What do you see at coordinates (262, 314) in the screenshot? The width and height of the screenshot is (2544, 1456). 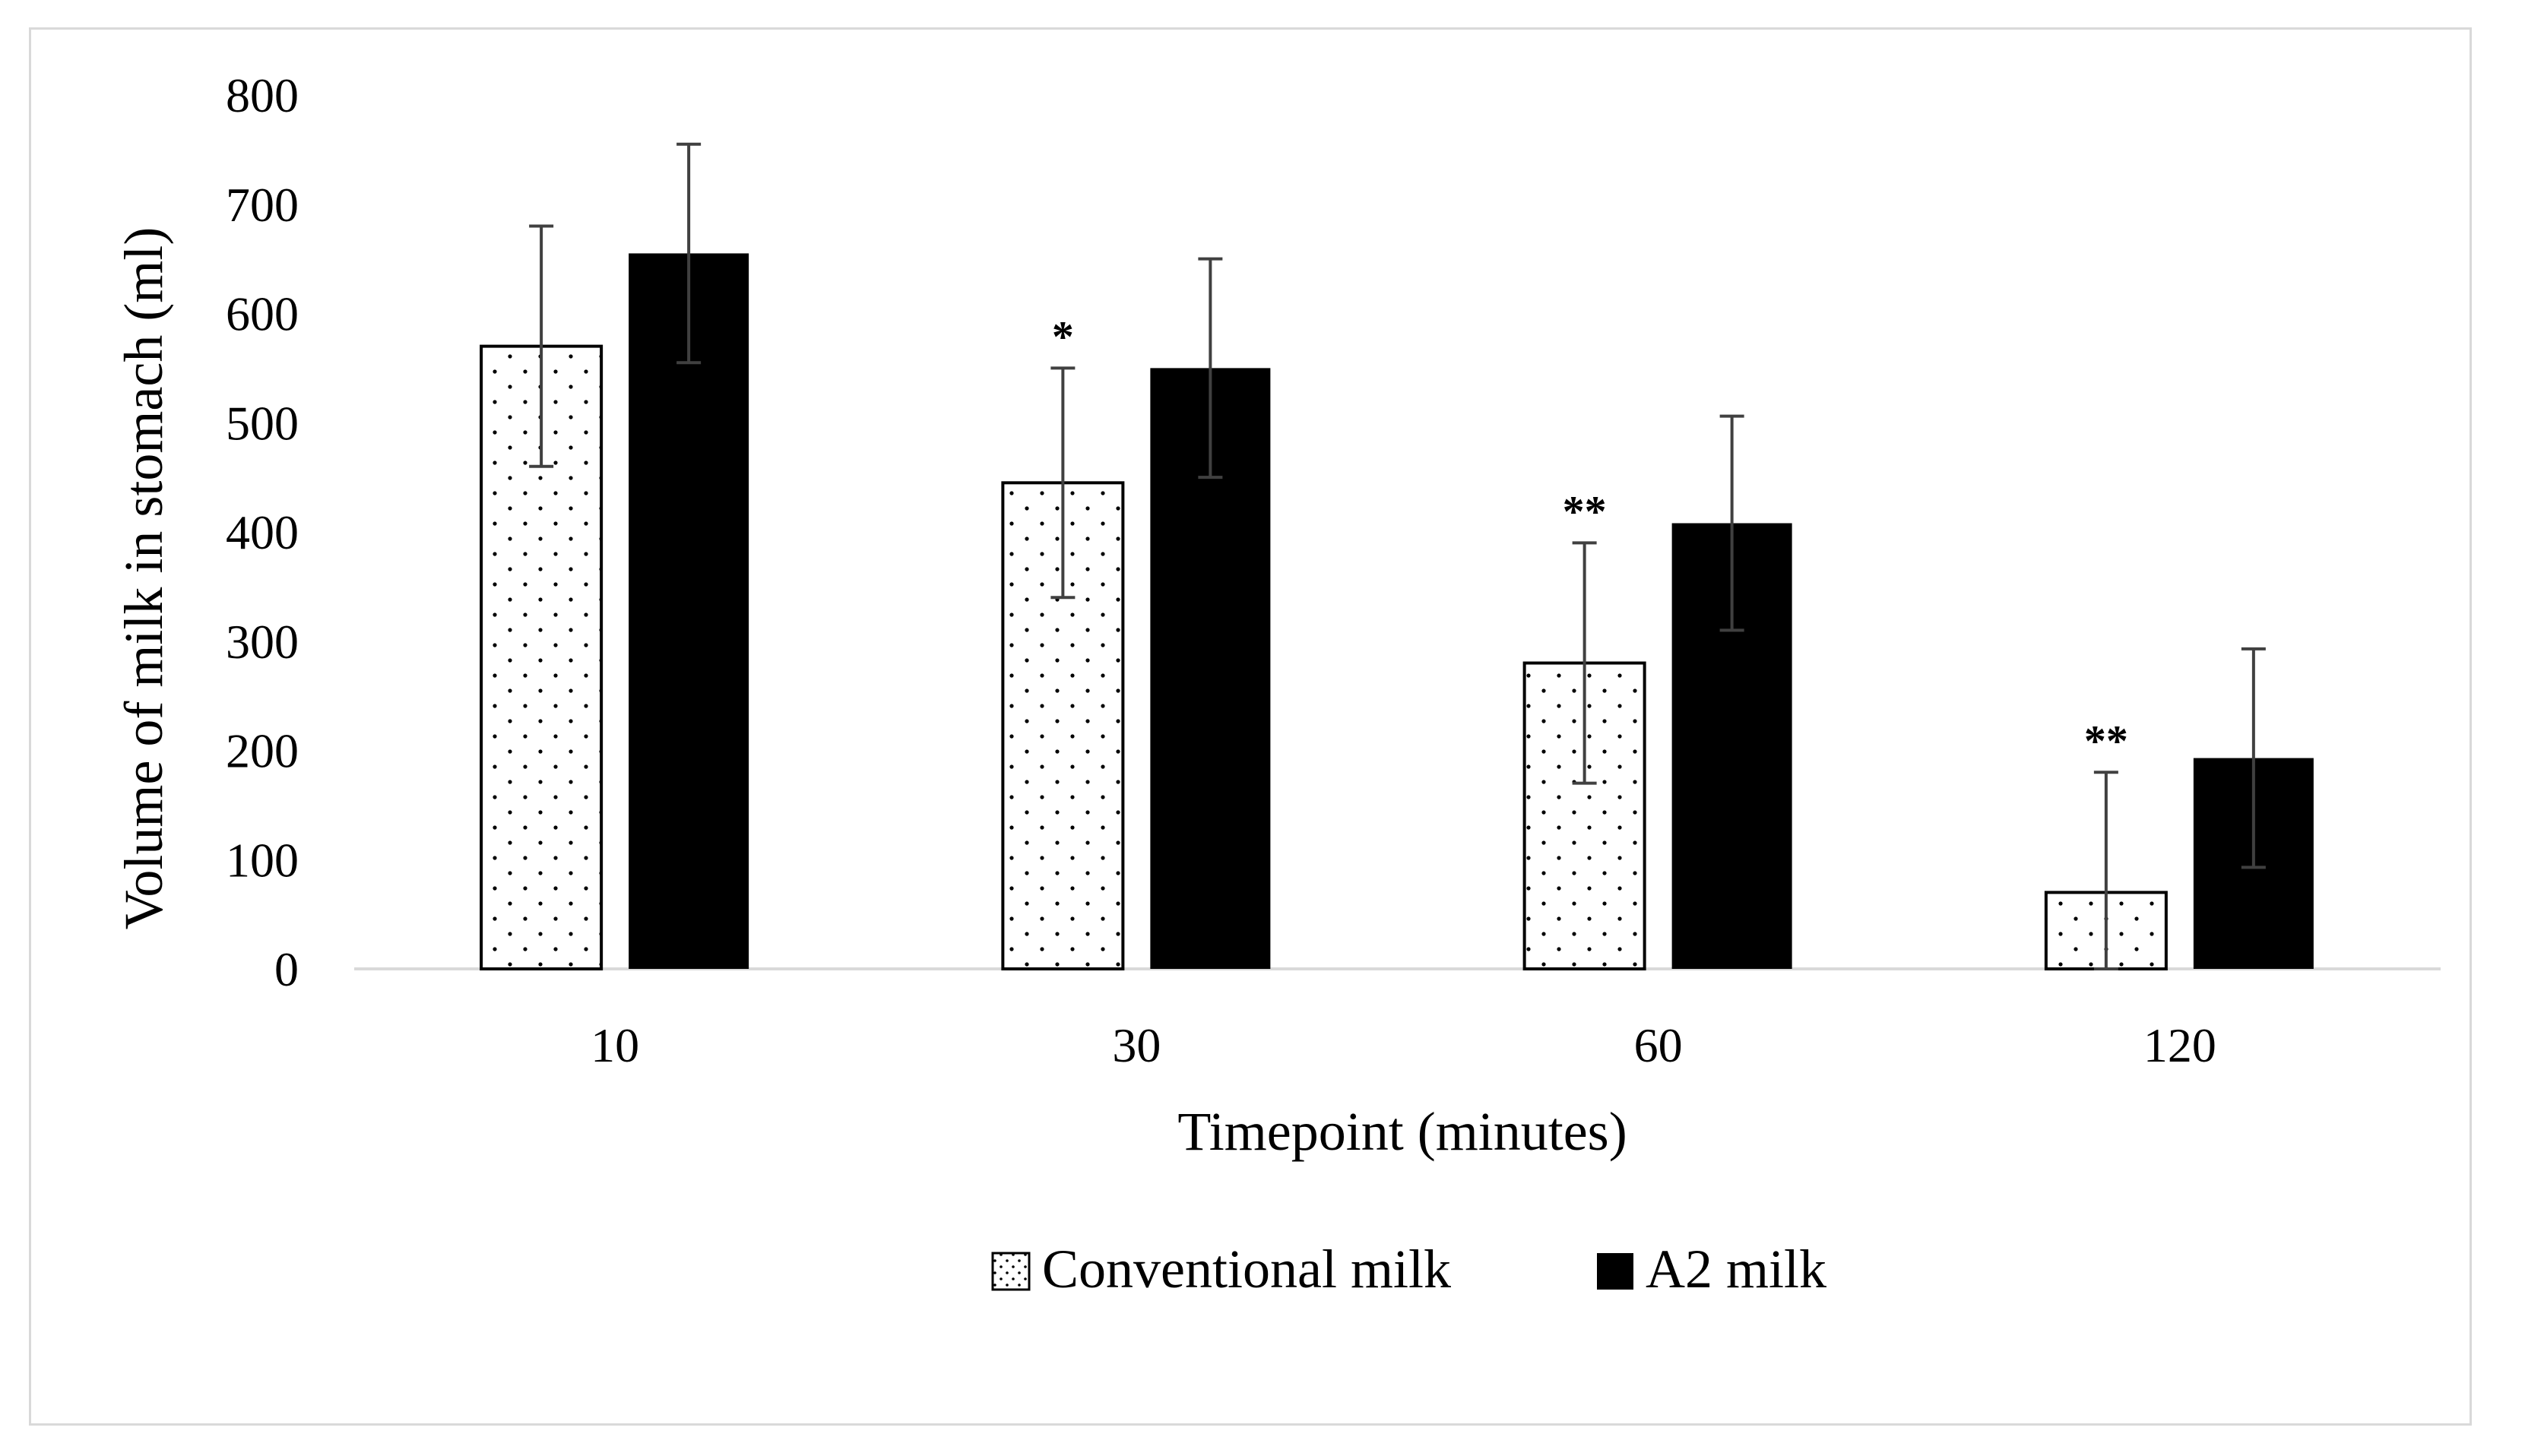 I see `y-tick-label: 600` at bounding box center [262, 314].